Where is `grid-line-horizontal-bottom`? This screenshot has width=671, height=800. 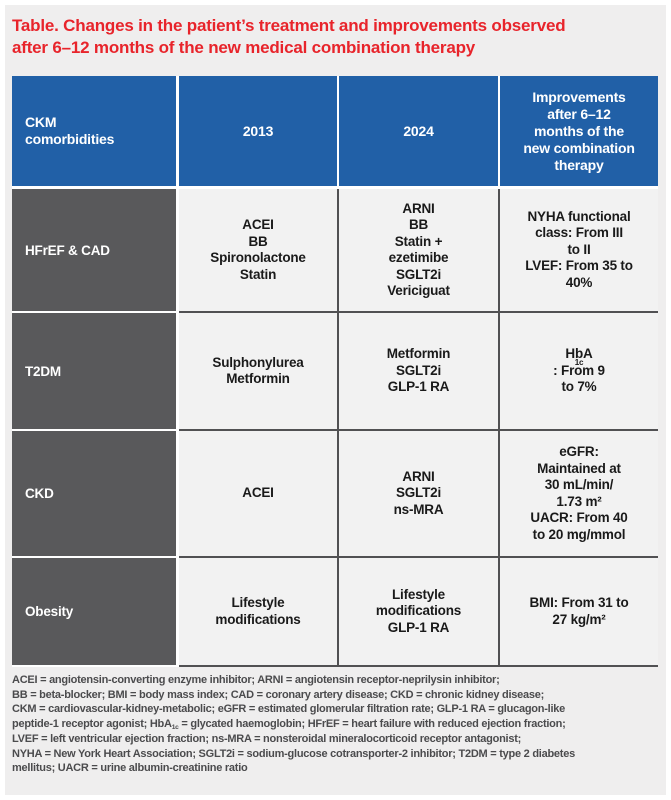 grid-line-horizontal-bottom is located at coordinates (418, 666).